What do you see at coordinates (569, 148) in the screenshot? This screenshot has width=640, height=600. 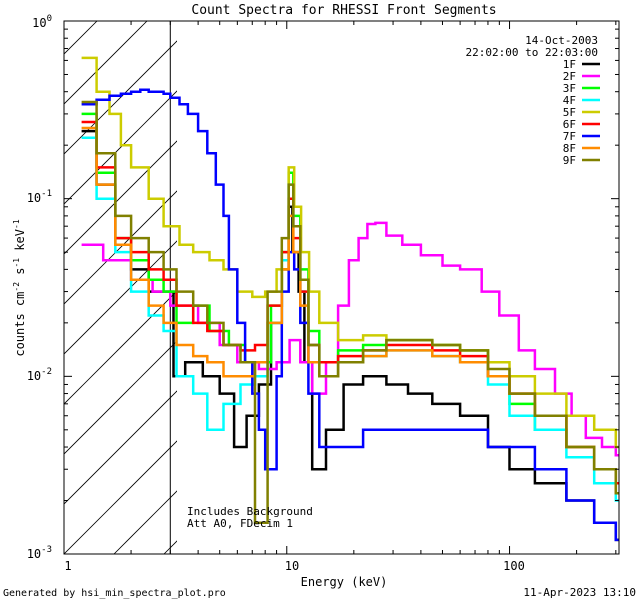 I see `legend-label-8f: 8F` at bounding box center [569, 148].